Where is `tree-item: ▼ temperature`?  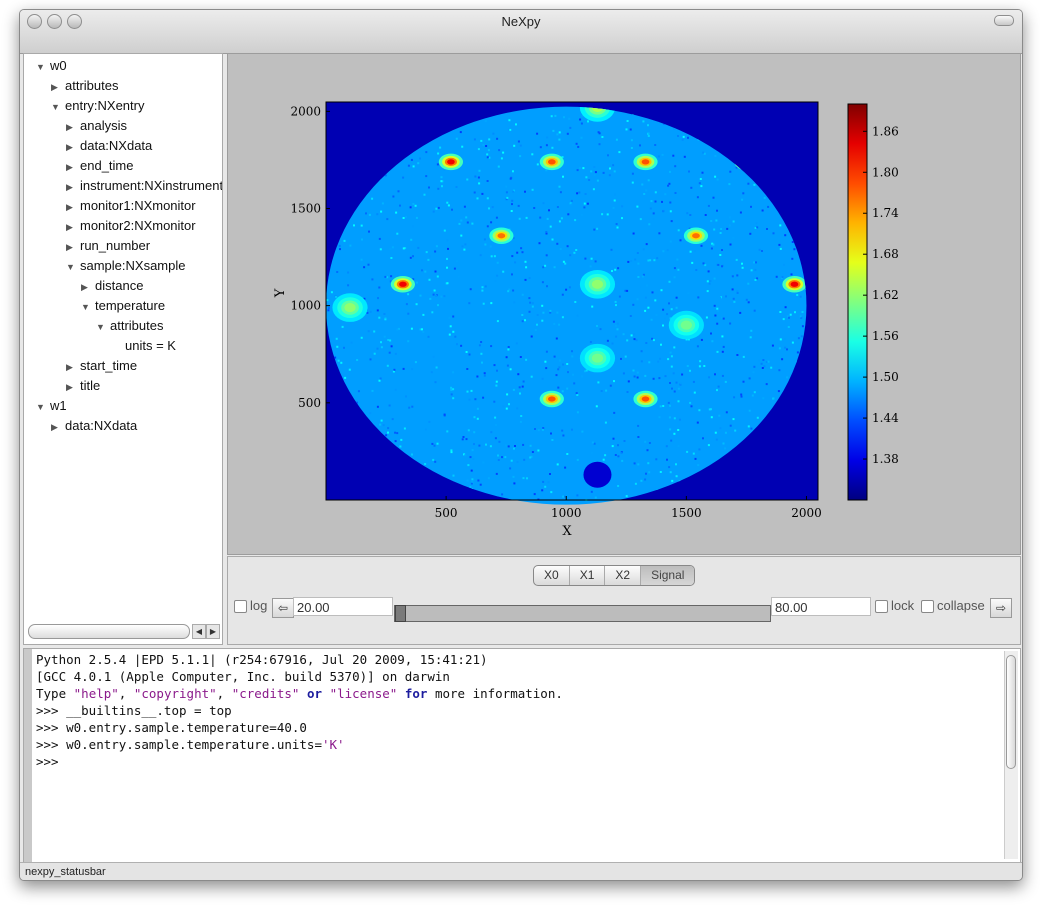 tree-item: ▼ temperature is located at coordinates (123, 306).